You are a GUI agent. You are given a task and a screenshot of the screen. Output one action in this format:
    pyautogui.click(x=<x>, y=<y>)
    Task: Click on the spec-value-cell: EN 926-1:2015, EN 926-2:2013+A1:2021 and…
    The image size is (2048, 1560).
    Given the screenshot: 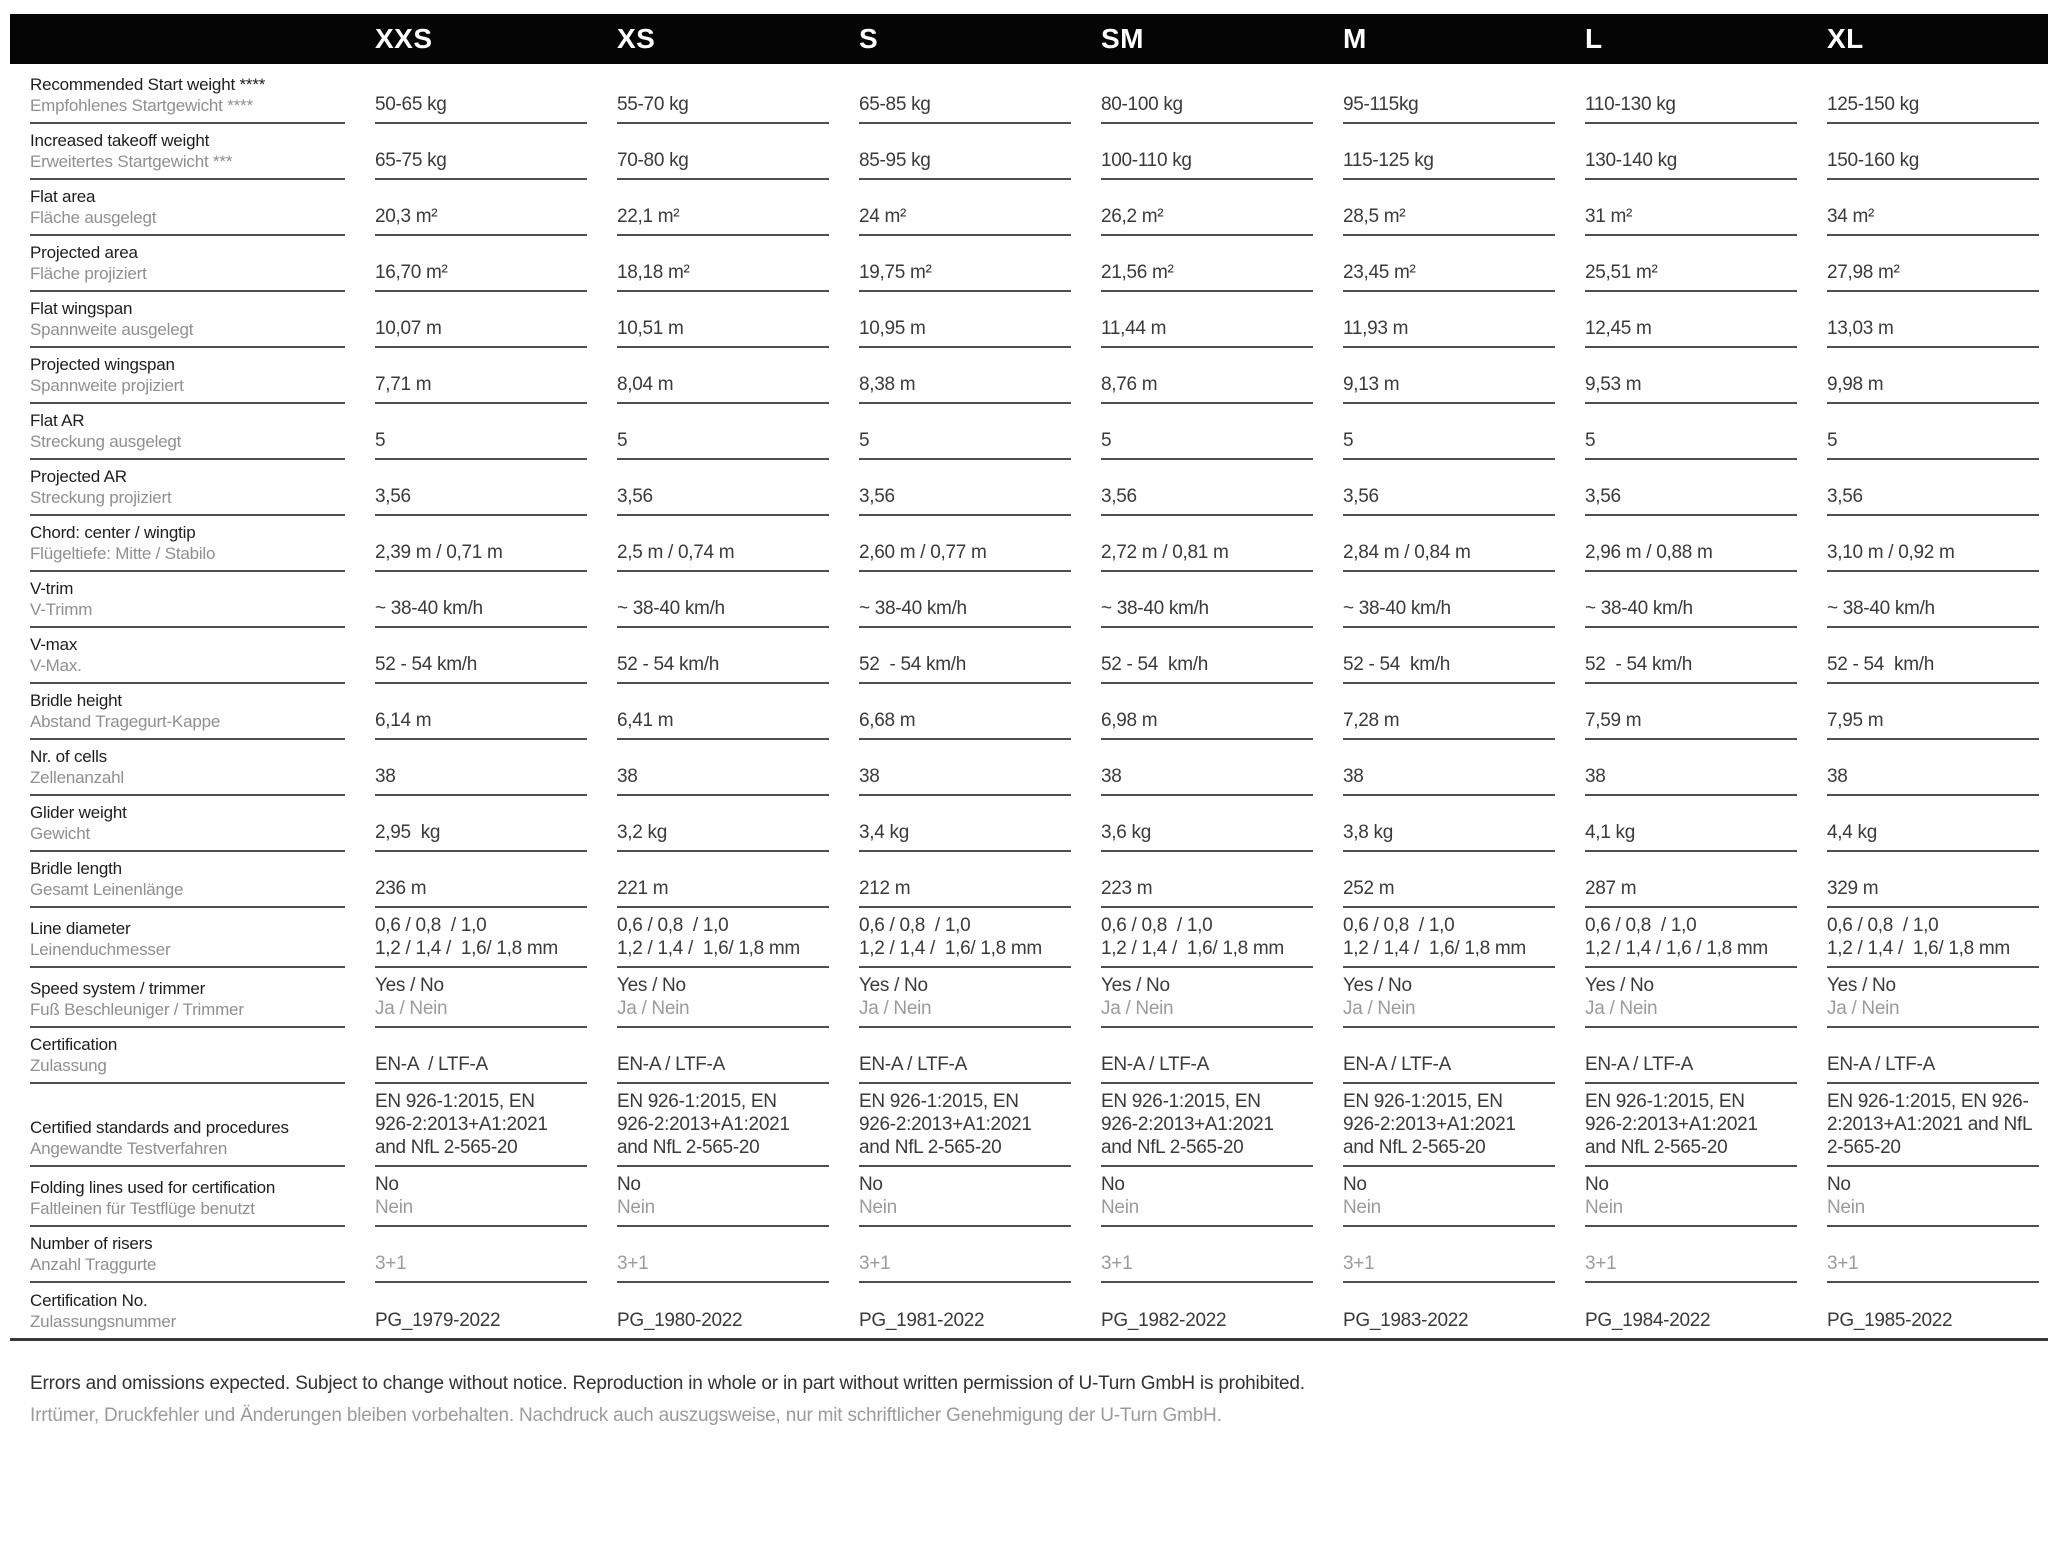 What is the action you would take?
    pyautogui.click(x=723, y=1125)
    